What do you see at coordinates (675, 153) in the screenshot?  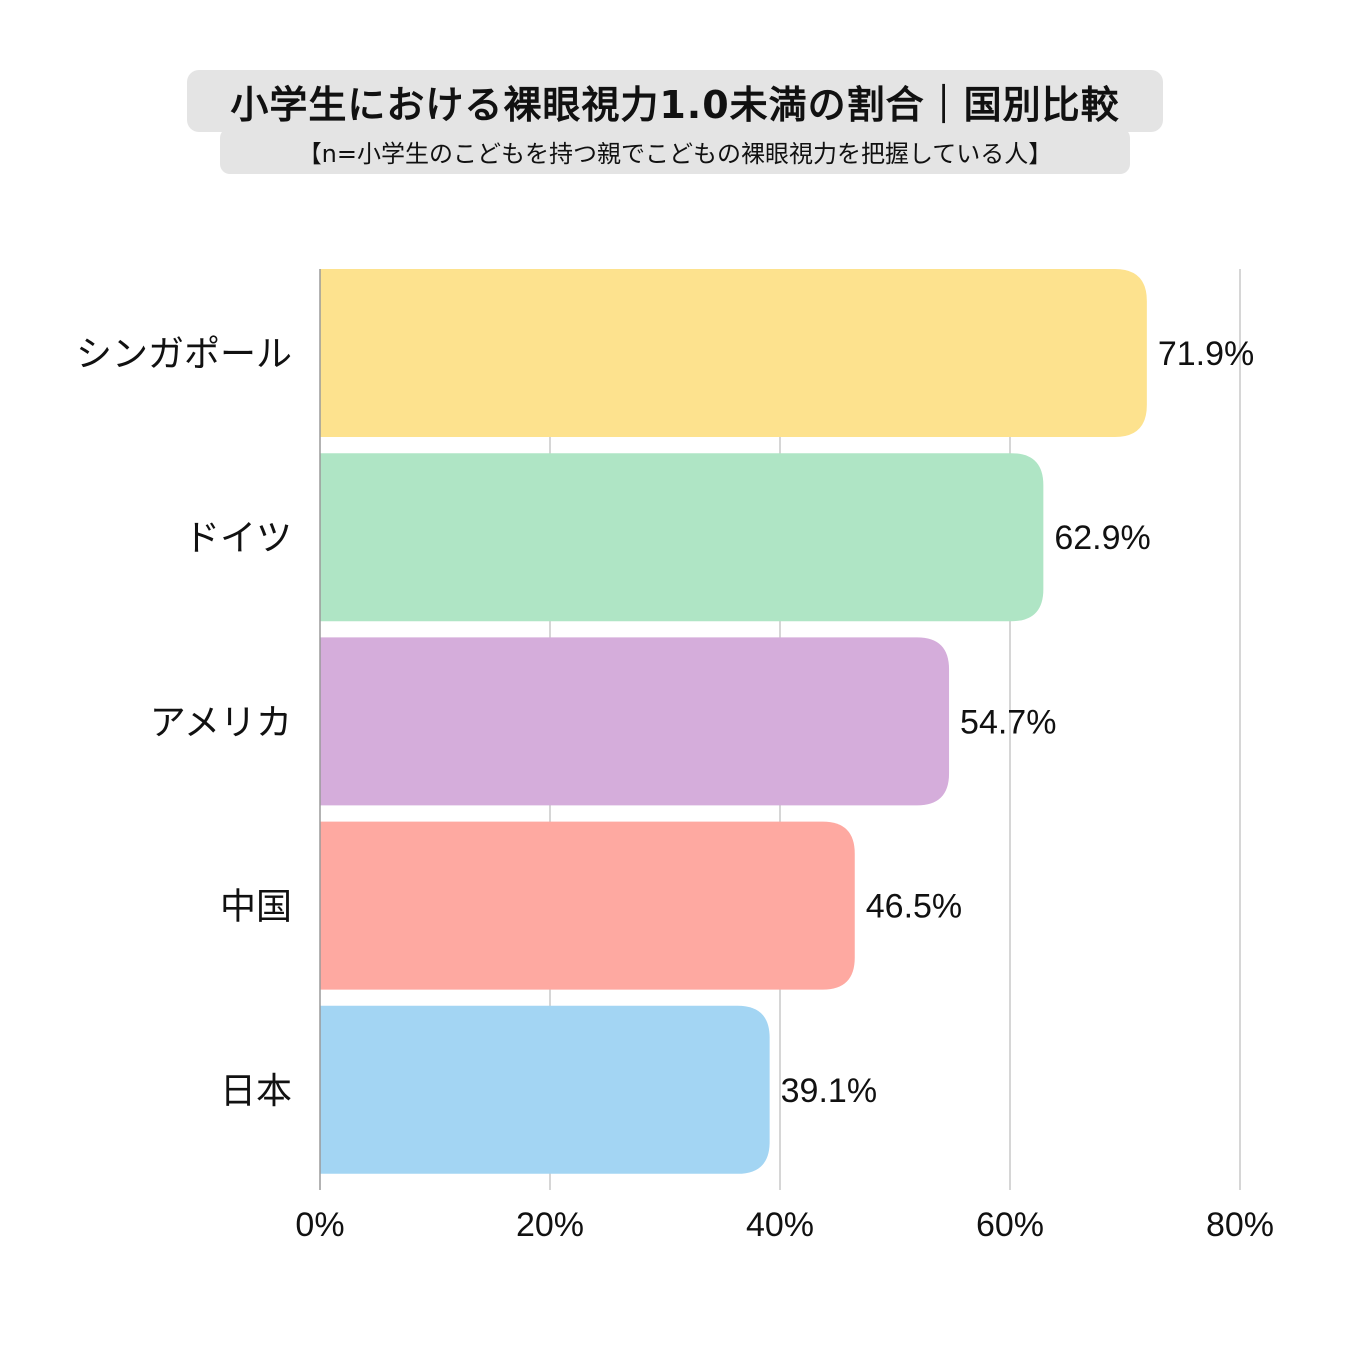 I see `chart-subtitle: 【n=小学生のこどもを持つ親でこどもの裸眼視力を把握している人】` at bounding box center [675, 153].